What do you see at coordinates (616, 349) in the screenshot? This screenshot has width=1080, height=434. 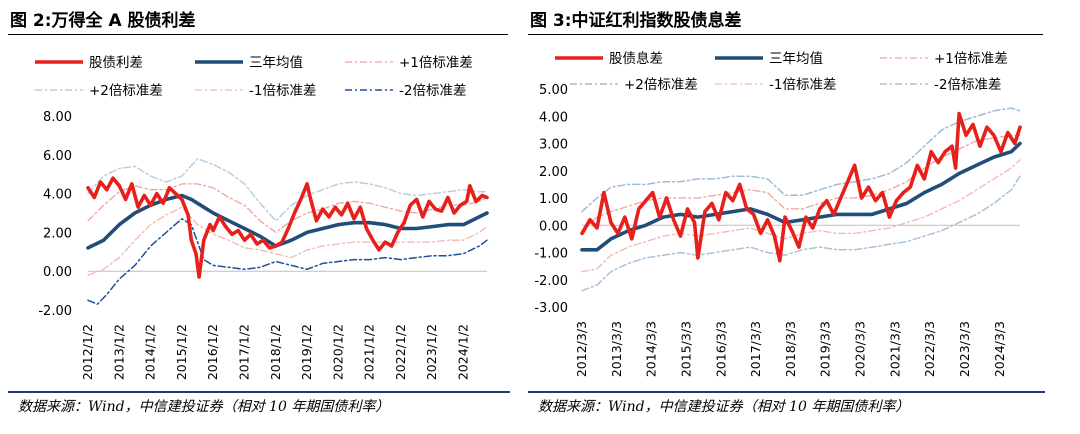 I see `x-tick-label: 2013/3/3` at bounding box center [616, 349].